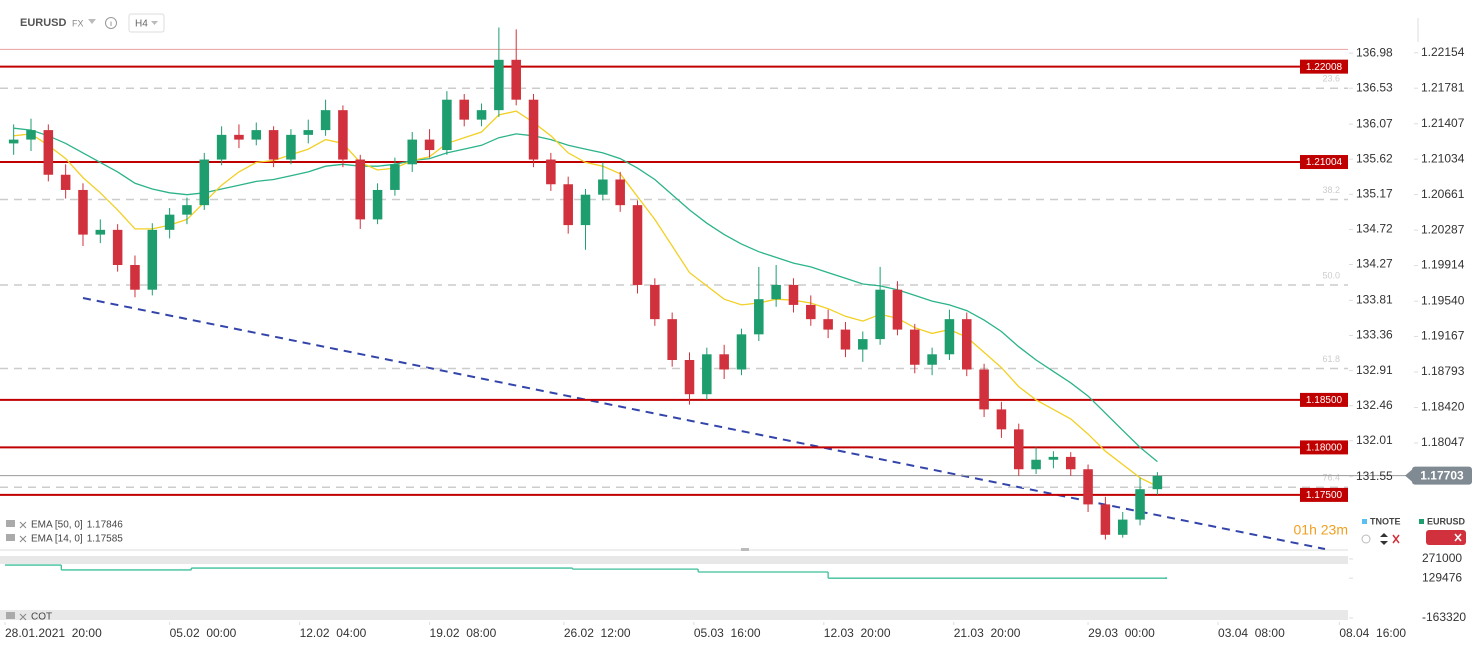 The width and height of the screenshot is (1482, 650). I want to click on fib-label: 76.4, so click(1331, 478).